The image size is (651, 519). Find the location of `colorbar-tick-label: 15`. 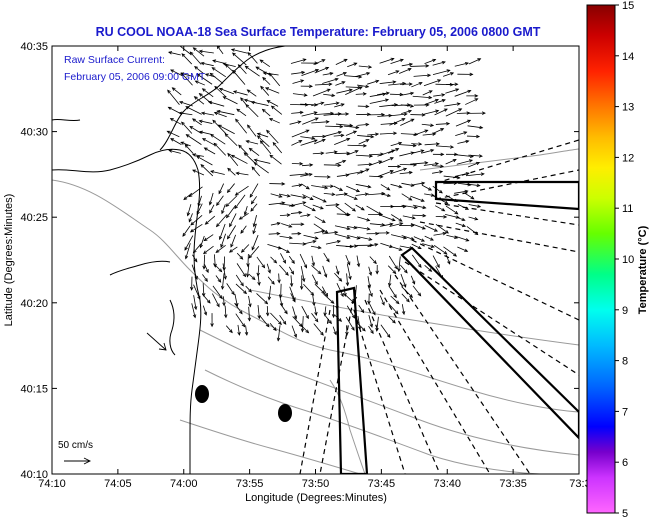

colorbar-tick-label: 15 is located at coordinates (628, 6).